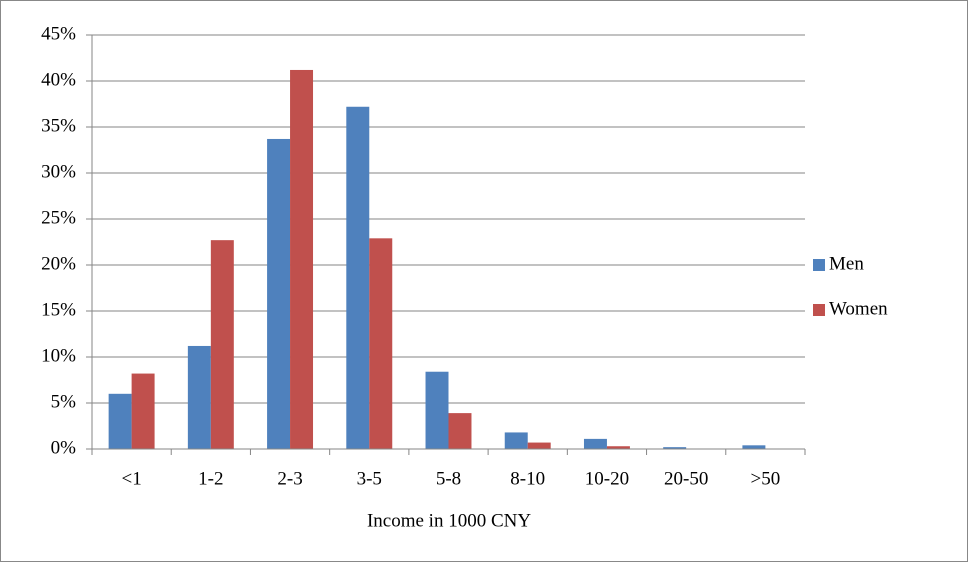 This screenshot has width=968, height=562. Describe the element at coordinates (58, 33) in the screenshot. I see `y-tick-label: 45%` at that location.